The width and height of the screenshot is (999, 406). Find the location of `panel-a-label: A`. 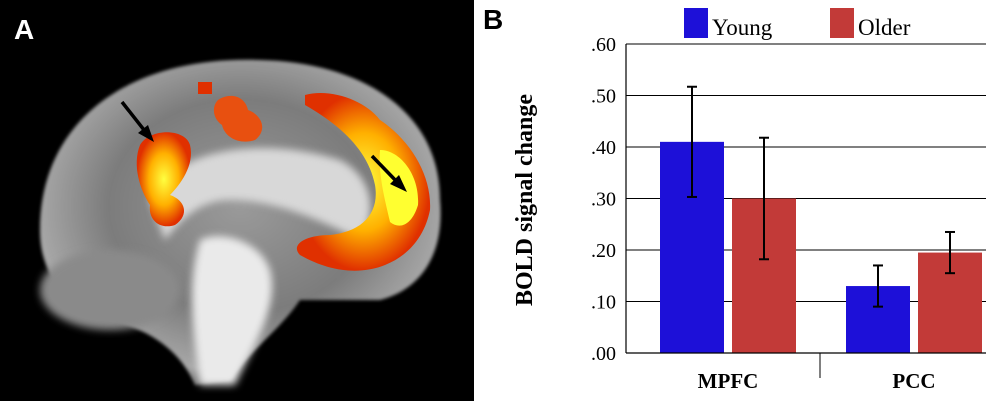

panel-a-label: A is located at coordinates (24, 29).